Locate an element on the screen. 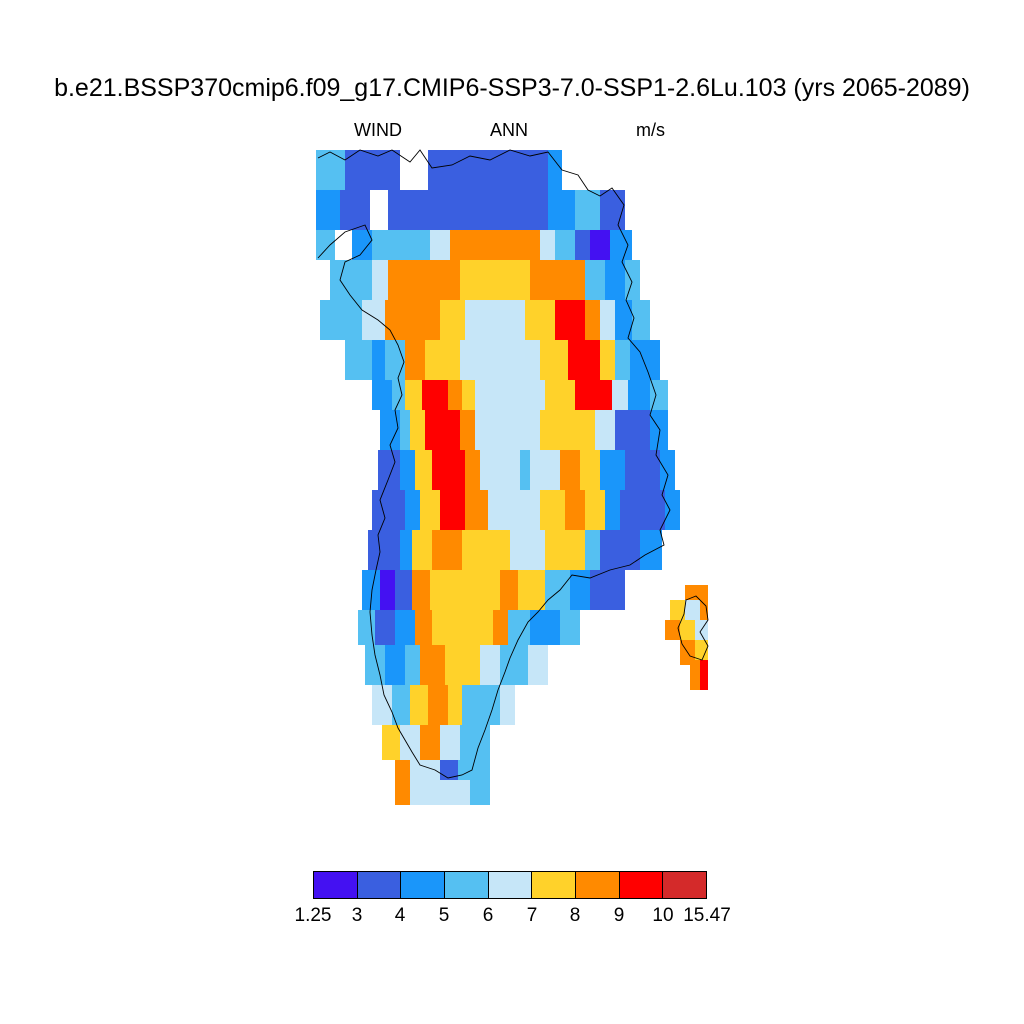  colorbar-tick-label: 7 is located at coordinates (532, 915).